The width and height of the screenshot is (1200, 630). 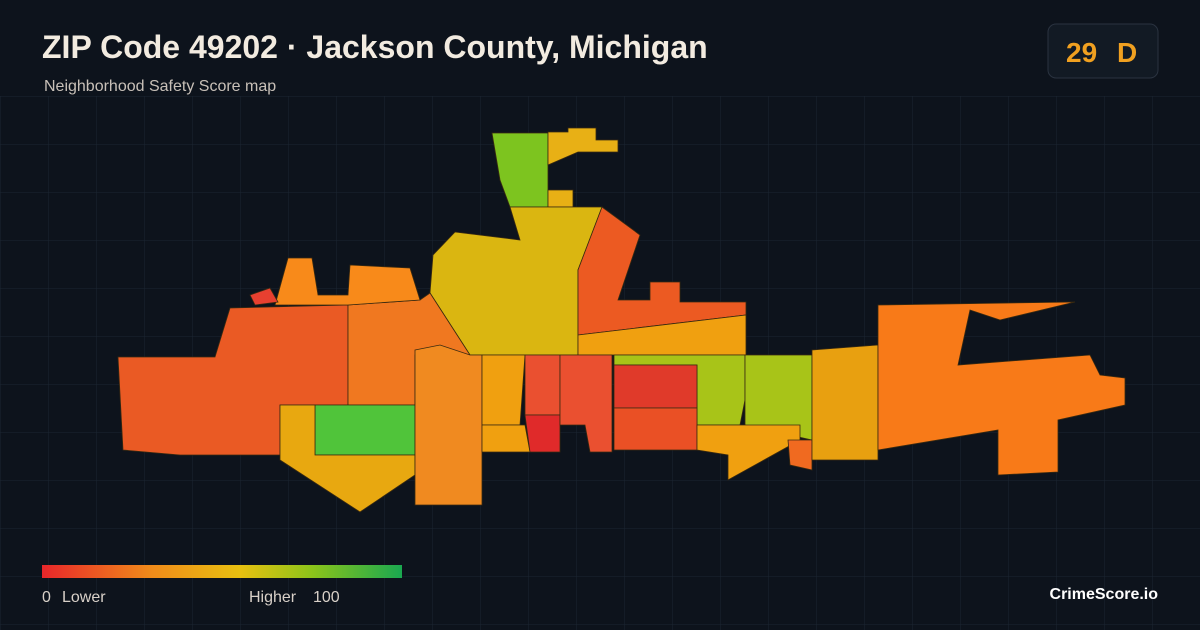 I want to click on legend-max: 100, so click(x=326, y=597).